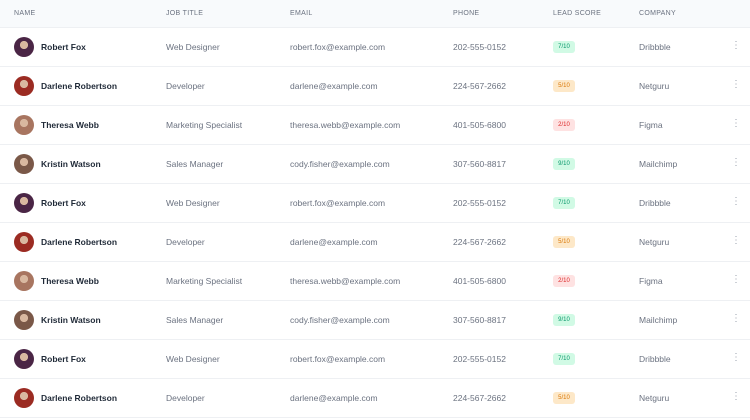 The image size is (750, 420). Describe the element at coordinates (25, 13) in the screenshot. I see `col-name: NAME` at that location.